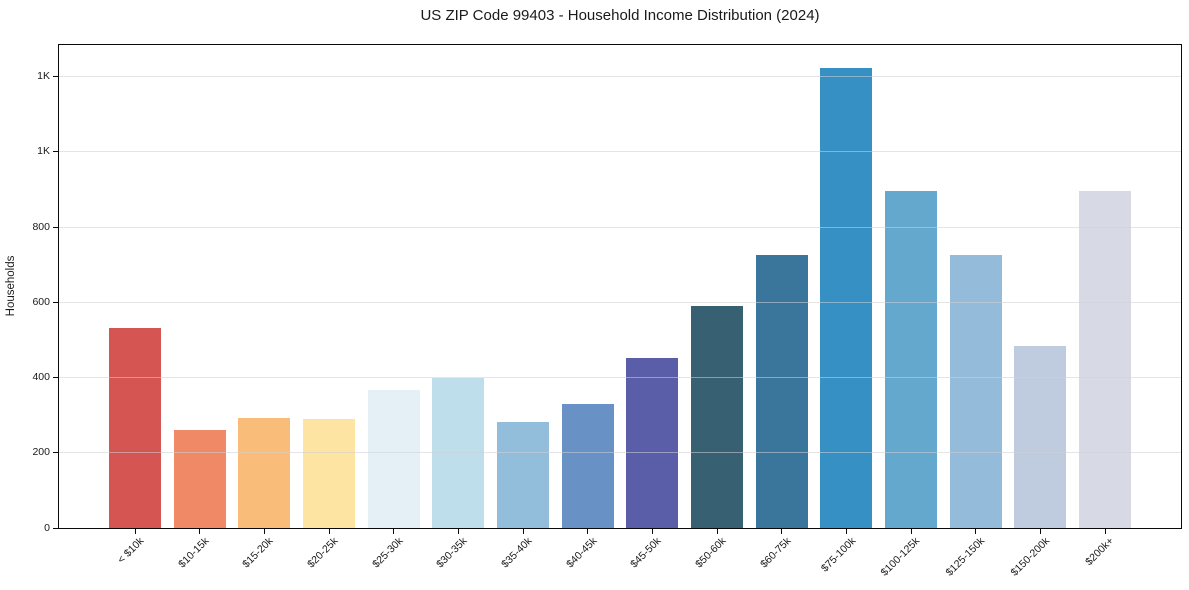 This screenshot has width=1189, height=590. What do you see at coordinates (846, 298) in the screenshot?
I see `bar-75-100k` at bounding box center [846, 298].